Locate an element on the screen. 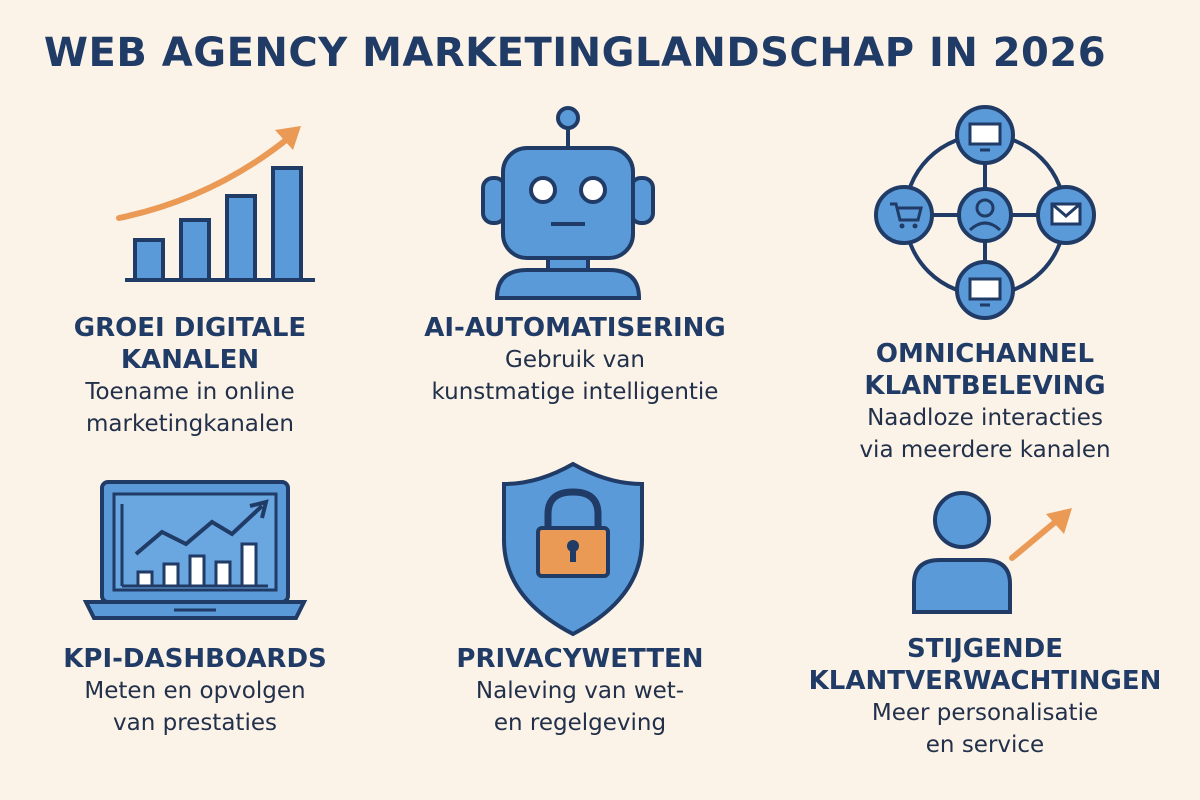  item-description: en service is located at coordinates (985, 745).